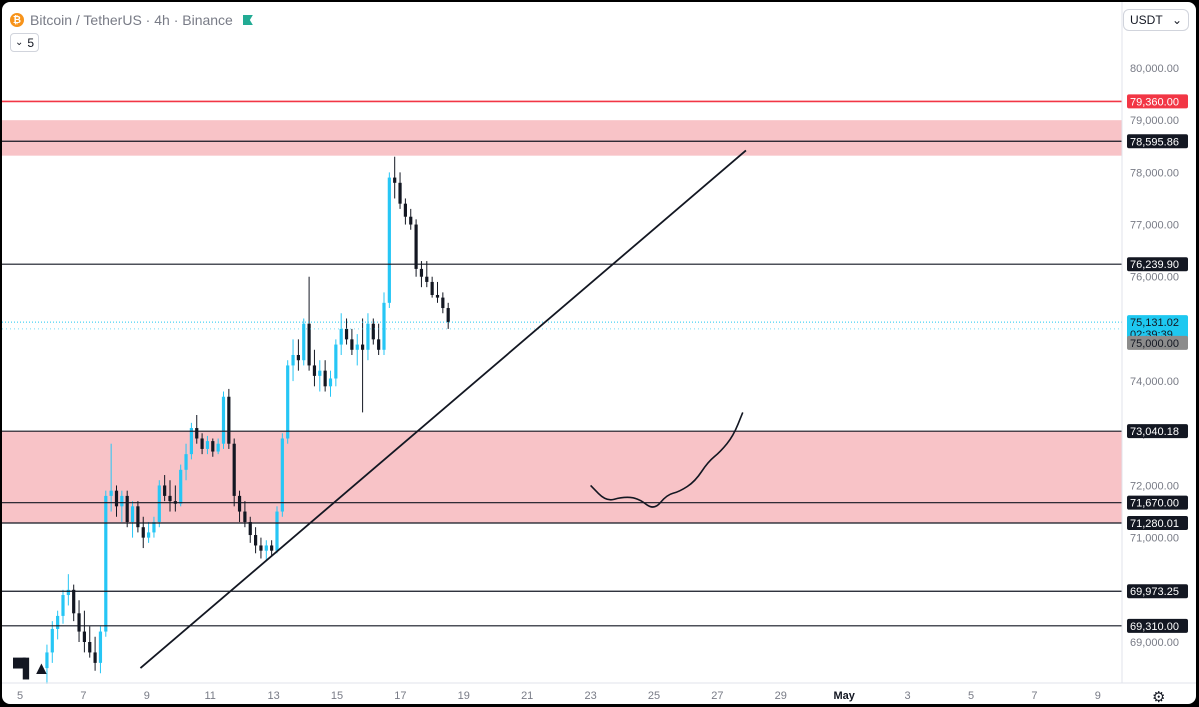 The height and width of the screenshot is (707, 1199). I want to click on level-76239-label: 76,239.90, so click(1154, 265).